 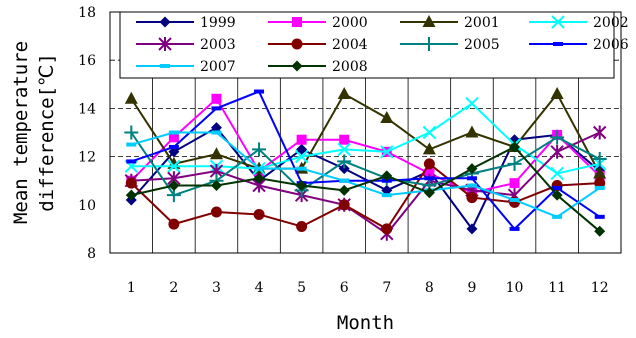 What do you see at coordinates (218, 45) in the screenshot?
I see `legend-label: 2003` at bounding box center [218, 45].